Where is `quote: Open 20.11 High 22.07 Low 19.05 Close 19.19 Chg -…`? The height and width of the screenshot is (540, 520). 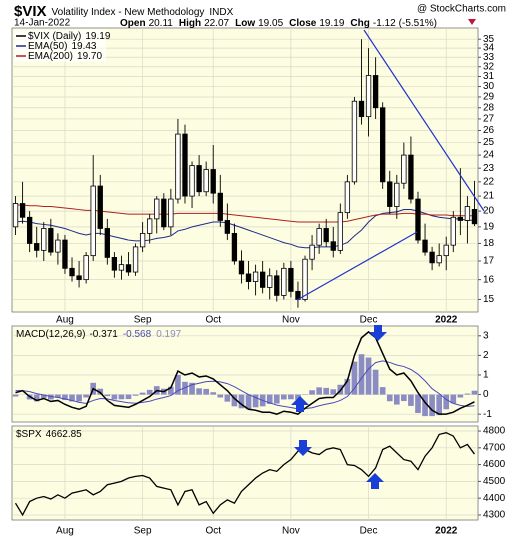 quote: Open 20.11 High 22.07 Low 19.05 Close 19.19 Chg -… is located at coordinates (278, 23).